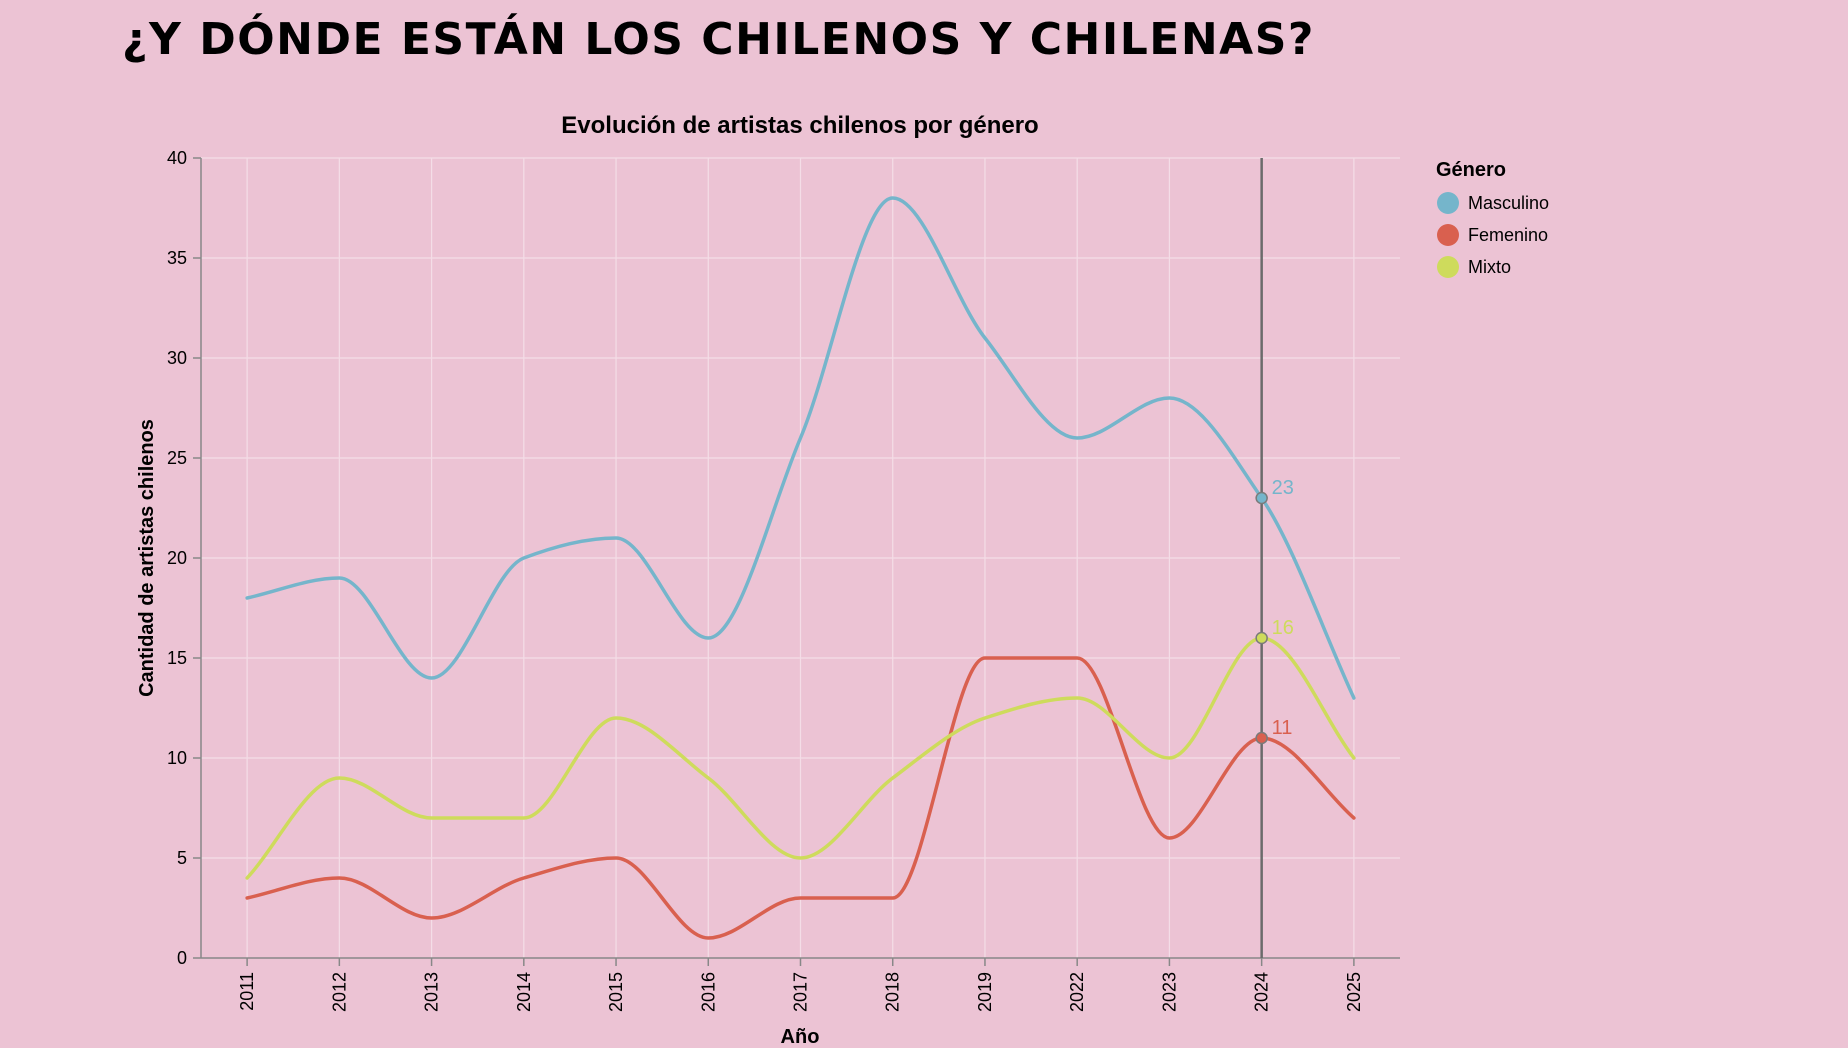 The width and height of the screenshot is (1848, 1048). Describe the element at coordinates (708, 992) in the screenshot. I see `x-tick-label-2016: 2016` at that location.